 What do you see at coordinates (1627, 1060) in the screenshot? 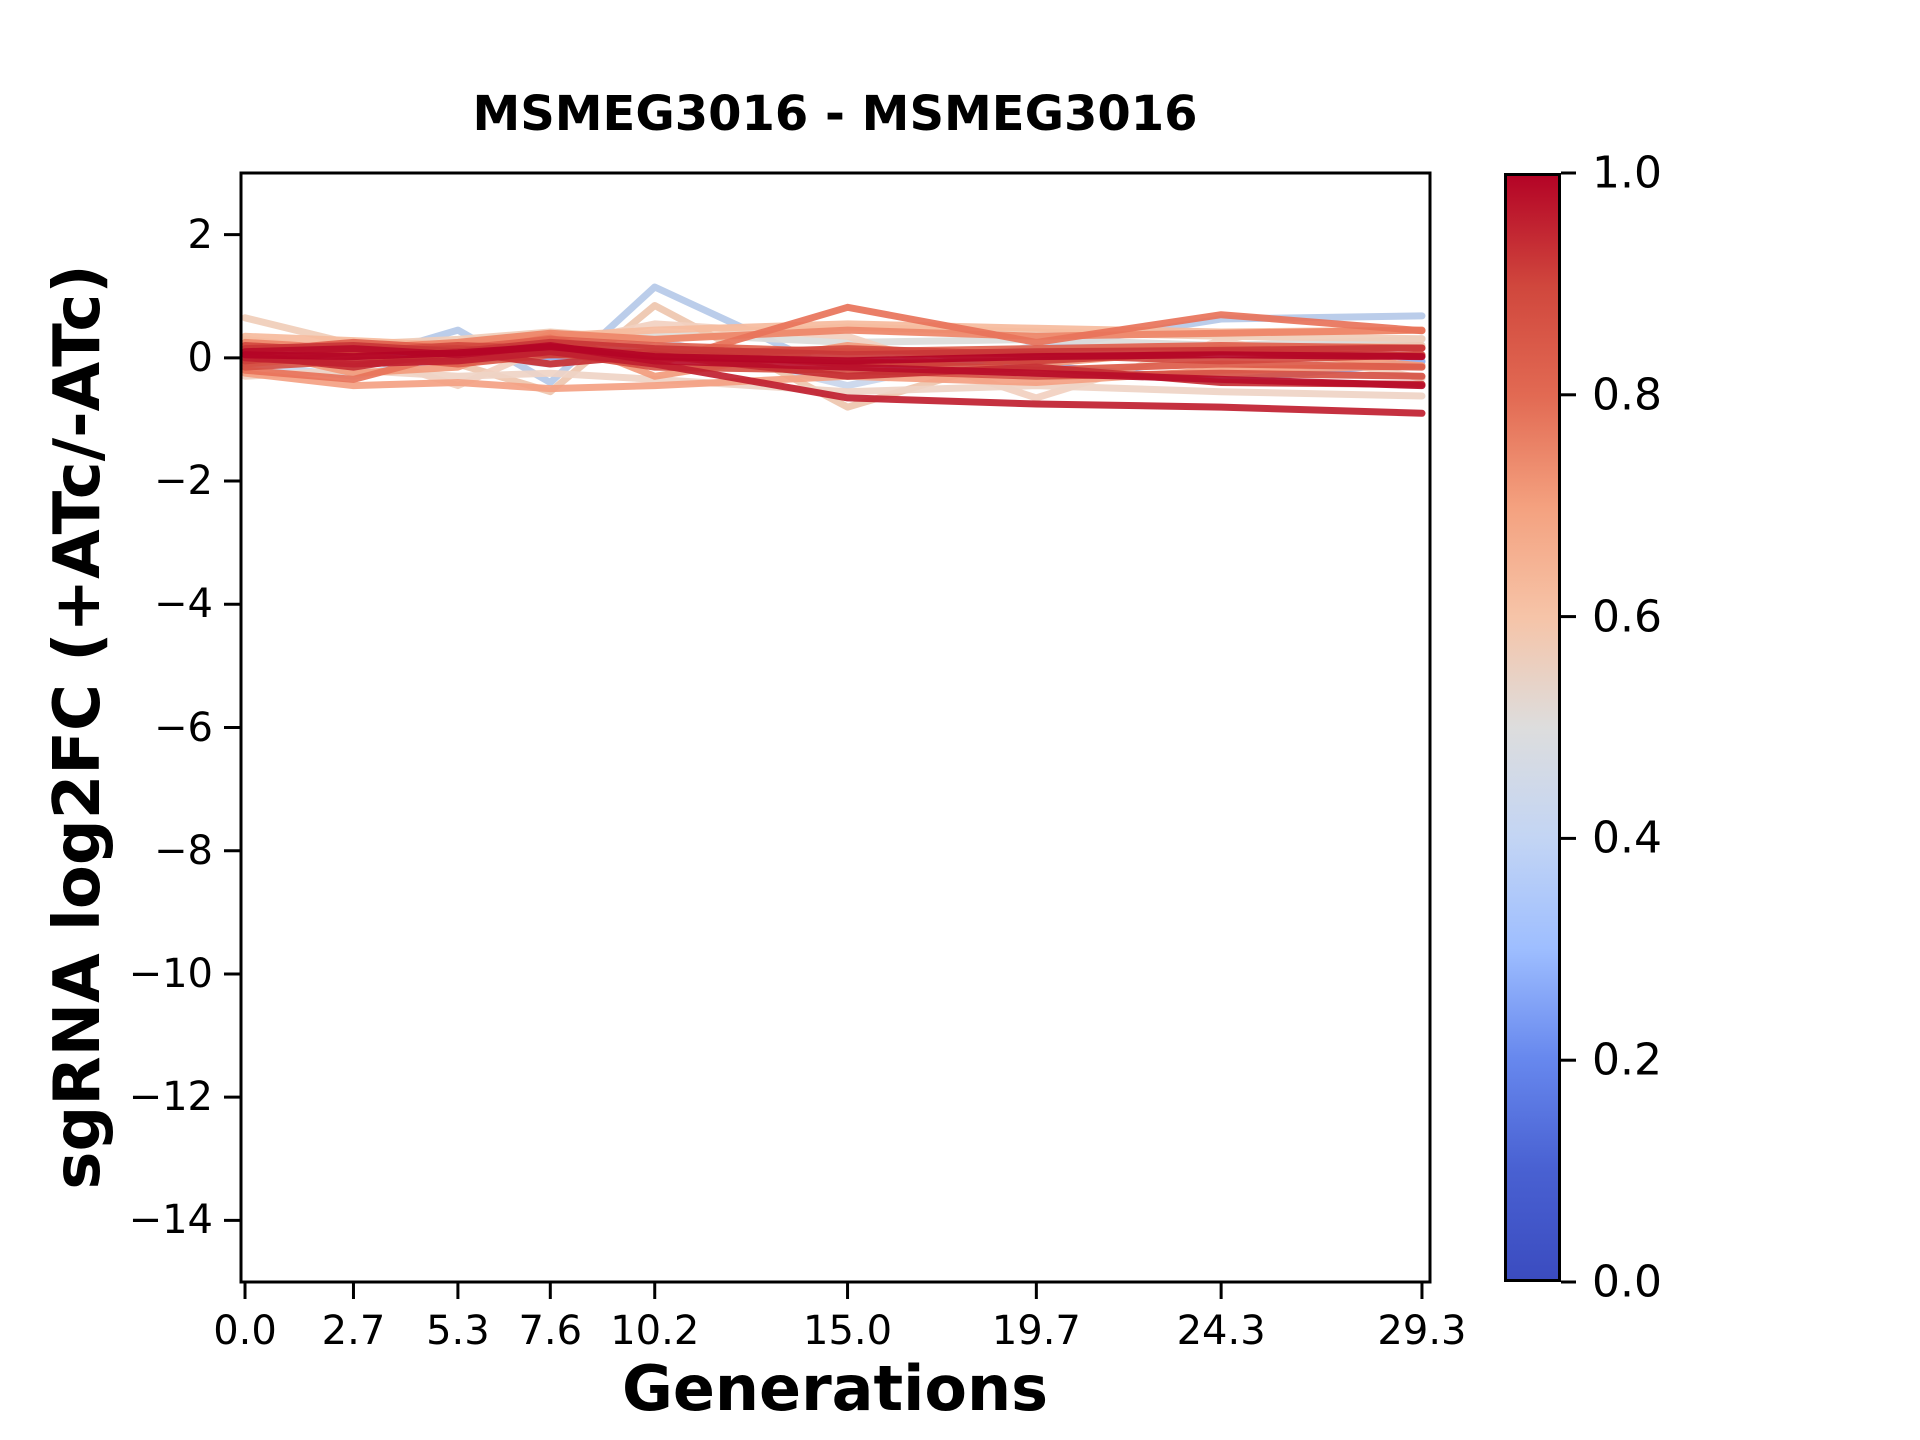
I see `colorbar-tick-label: 0.2` at bounding box center [1627, 1060].